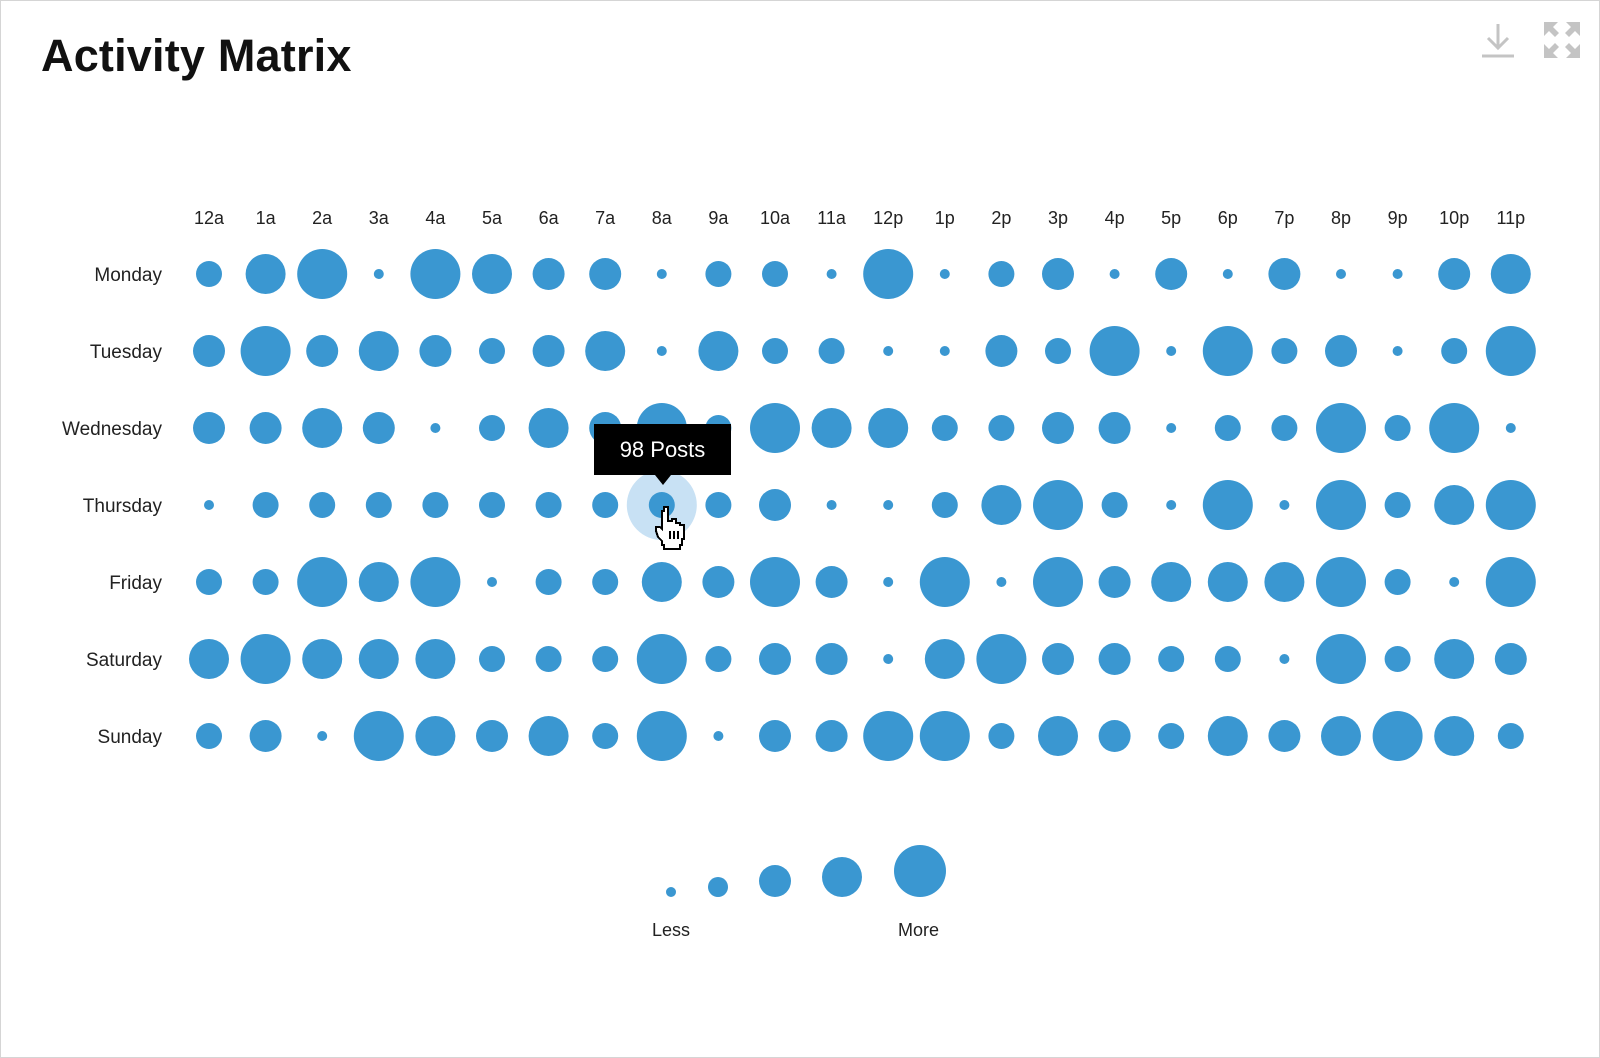 Image resolution: width=1600 pixels, height=1058 pixels. Describe the element at coordinates (1562, 40) in the screenshot. I see `expand-button` at that location.